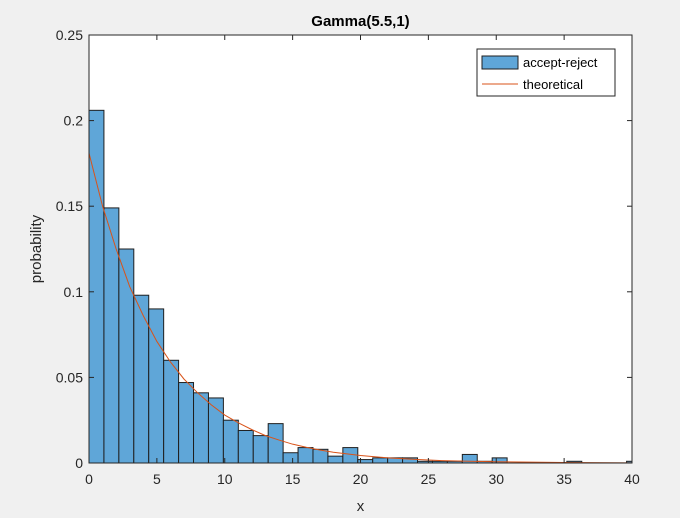  Describe the element at coordinates (89, 479) in the screenshot. I see `x-tick-label: 0` at that location.